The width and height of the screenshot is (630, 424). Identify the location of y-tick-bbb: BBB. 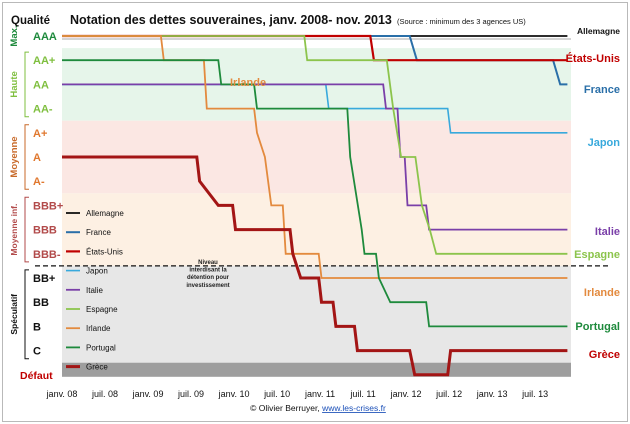
(45, 231).